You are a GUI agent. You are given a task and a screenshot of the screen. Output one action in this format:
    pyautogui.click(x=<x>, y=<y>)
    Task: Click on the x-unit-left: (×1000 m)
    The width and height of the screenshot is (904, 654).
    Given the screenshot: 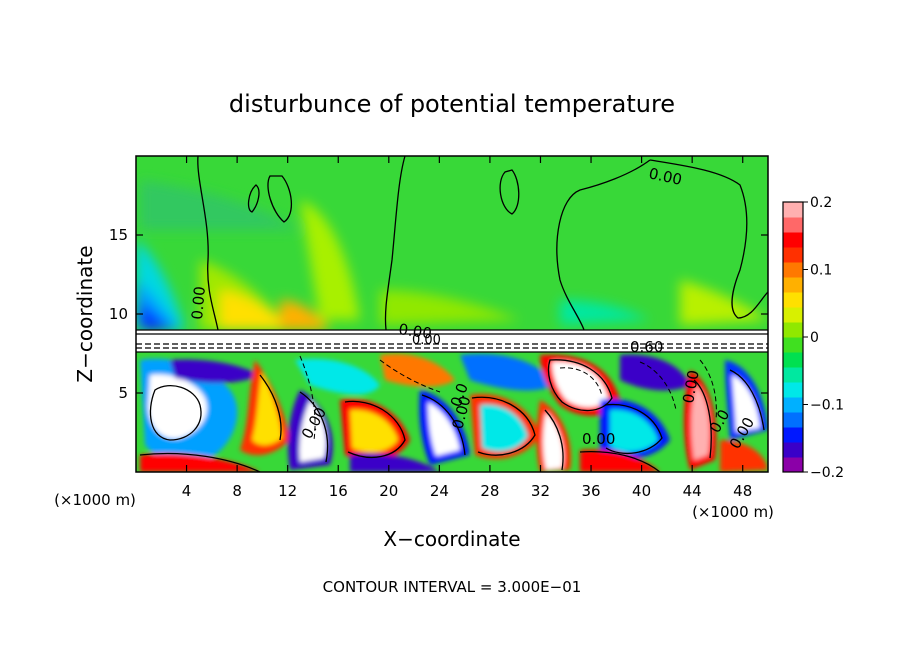 What is the action you would take?
    pyautogui.click(x=95, y=500)
    